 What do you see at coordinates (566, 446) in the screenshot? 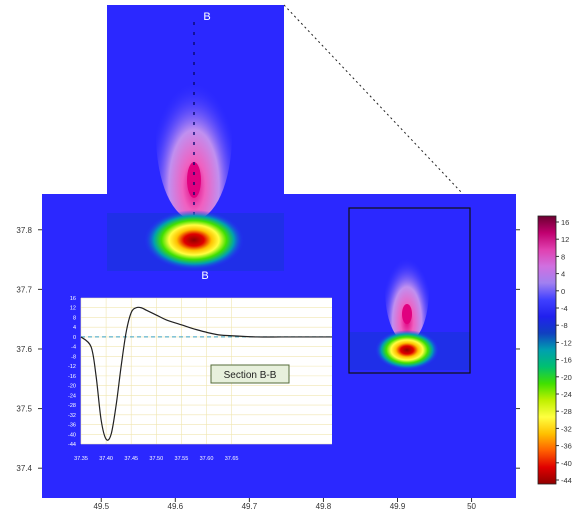
I see `colorbar-tick-label: -36` at bounding box center [566, 446].